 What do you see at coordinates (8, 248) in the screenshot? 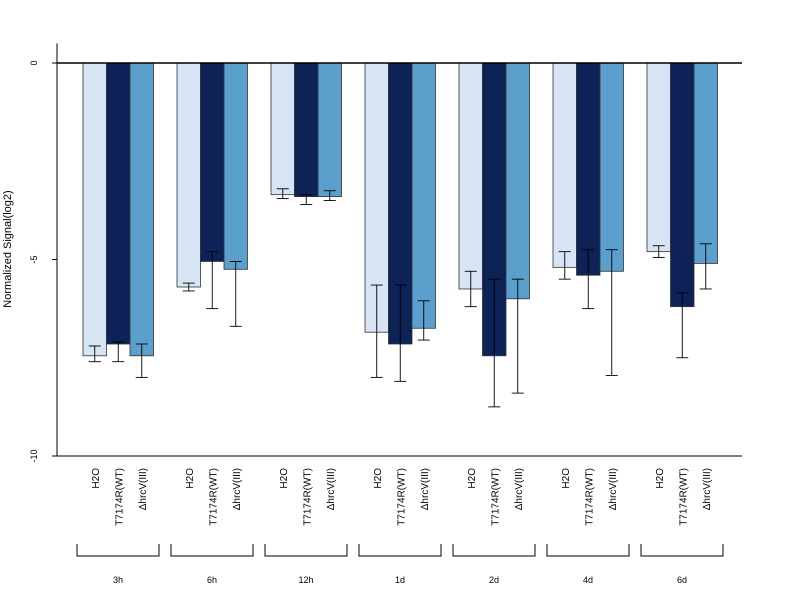
I see `y-axis-title: Normalized Signal(log2)` at bounding box center [8, 248].